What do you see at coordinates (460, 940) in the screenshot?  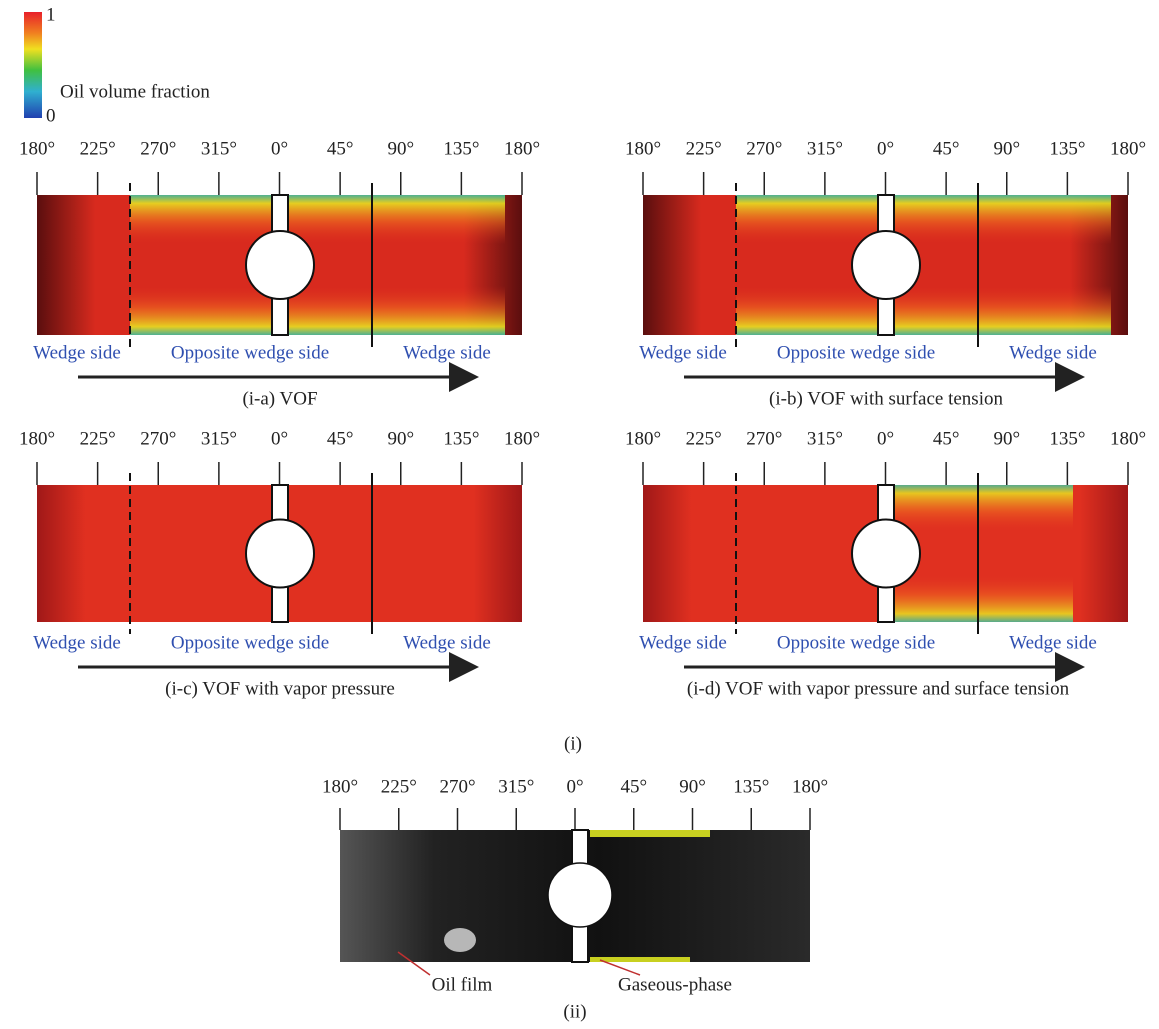 I see `oil-film` at bounding box center [460, 940].